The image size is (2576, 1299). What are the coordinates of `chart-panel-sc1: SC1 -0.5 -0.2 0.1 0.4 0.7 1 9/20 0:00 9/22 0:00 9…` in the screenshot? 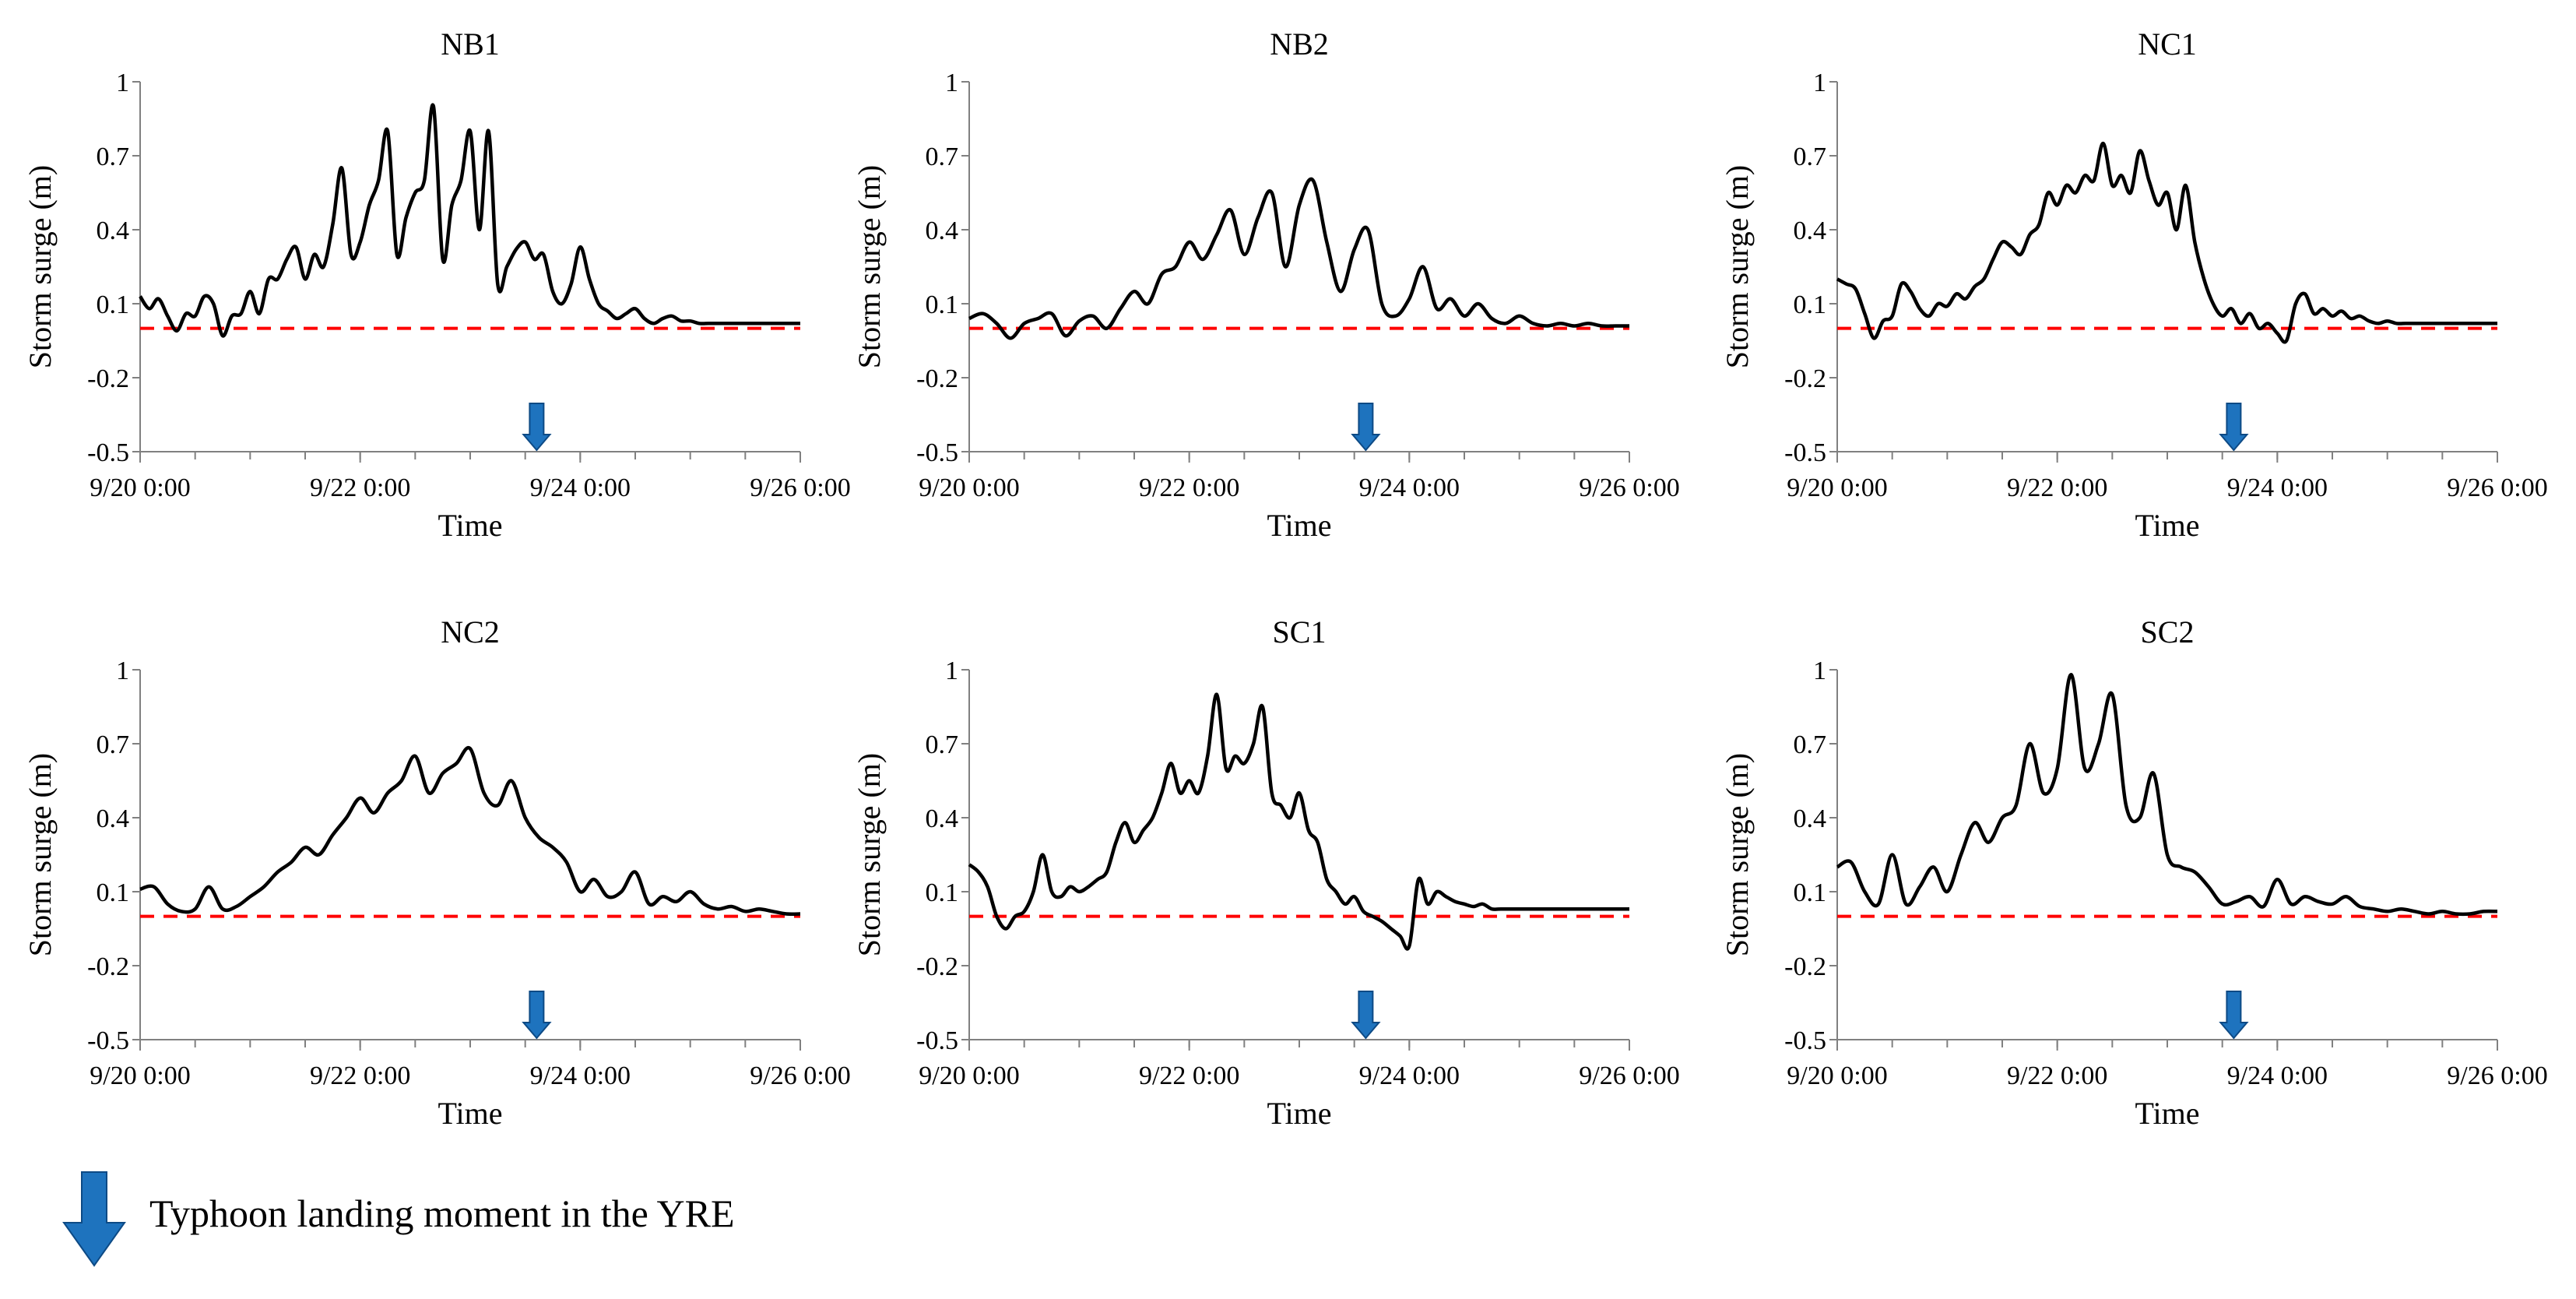 It's located at (1266, 873).